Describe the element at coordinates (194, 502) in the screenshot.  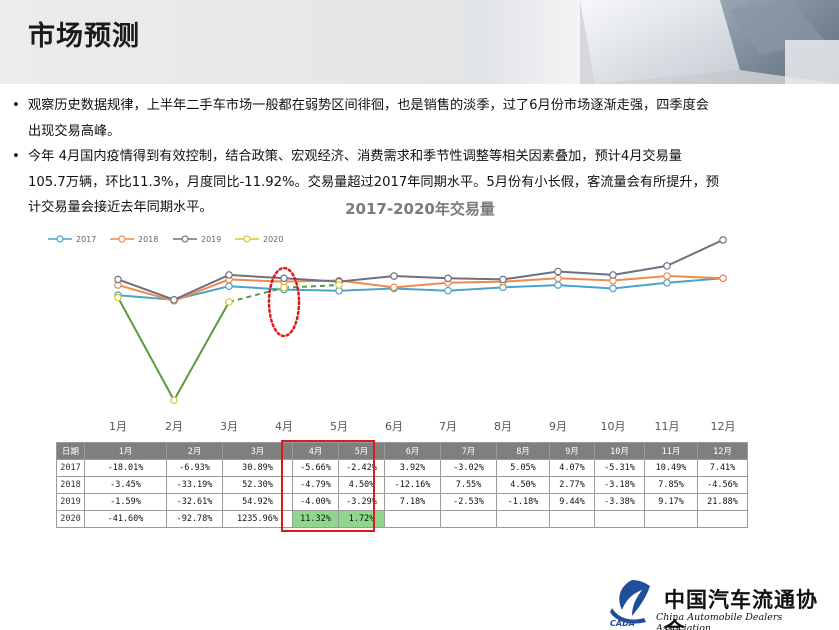
I see `table-cell: -32.61%` at that location.